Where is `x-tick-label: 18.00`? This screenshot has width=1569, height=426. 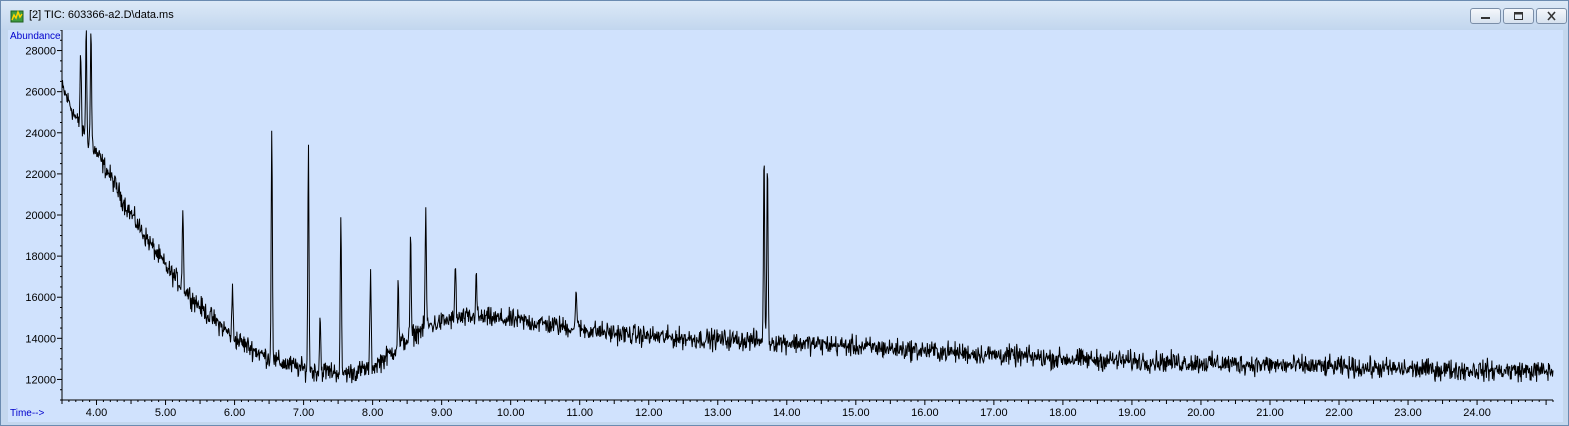
x-tick-label: 18.00 is located at coordinates (1063, 413).